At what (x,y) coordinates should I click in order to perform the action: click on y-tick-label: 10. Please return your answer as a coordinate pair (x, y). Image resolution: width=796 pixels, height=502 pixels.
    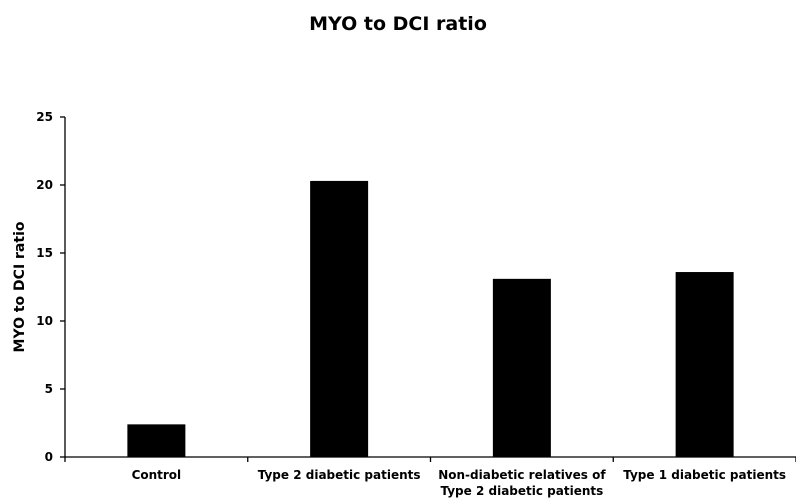
    Looking at the image, I should click on (44, 321).